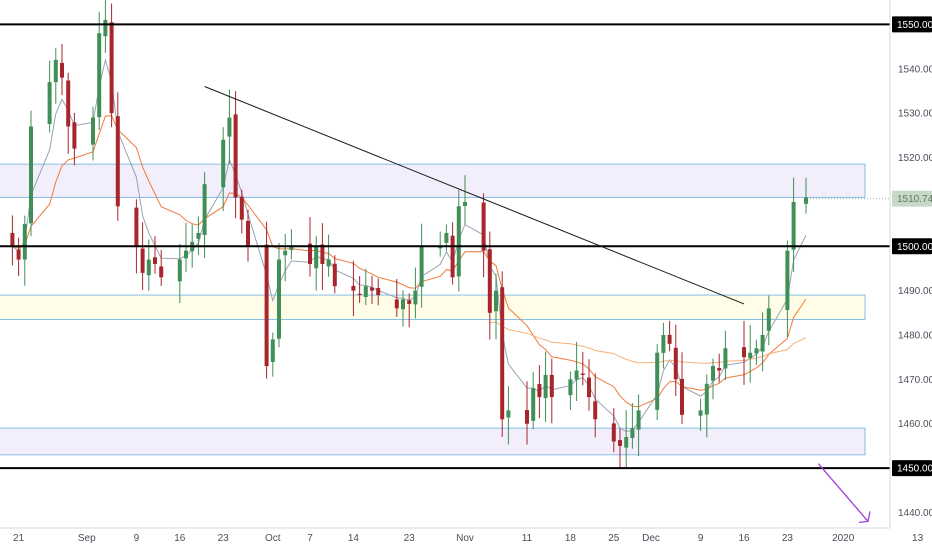  I want to click on y-tick-label: 1480.00, so click(915, 335).